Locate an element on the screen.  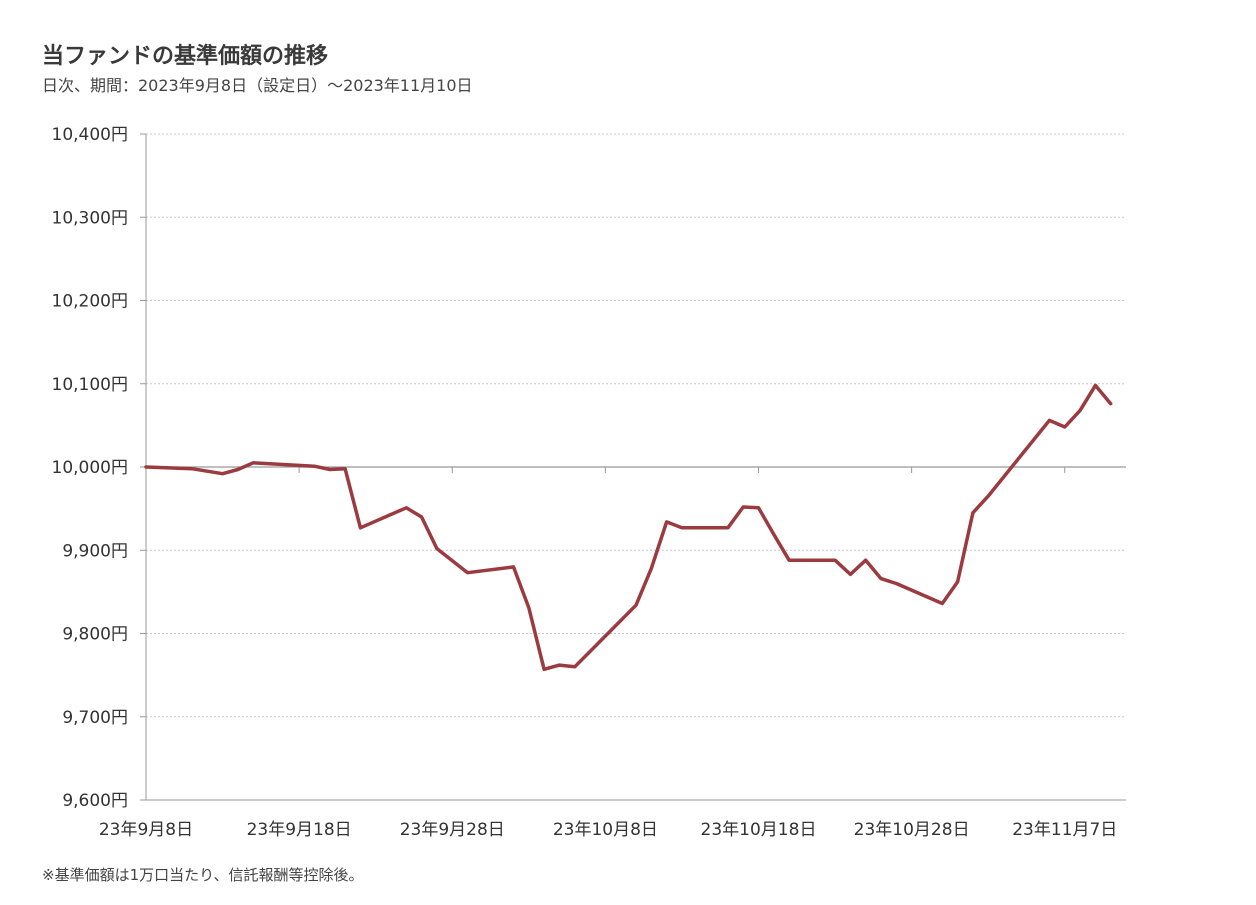
footnote: ※基準価額は1万口当たり、信託報酬等控除後。 is located at coordinates (203, 875).